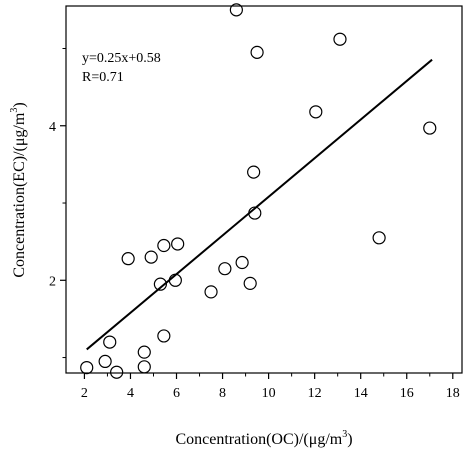 The height and width of the screenshot is (456, 474). I want to click on x-tick-label: 6, so click(176, 393).